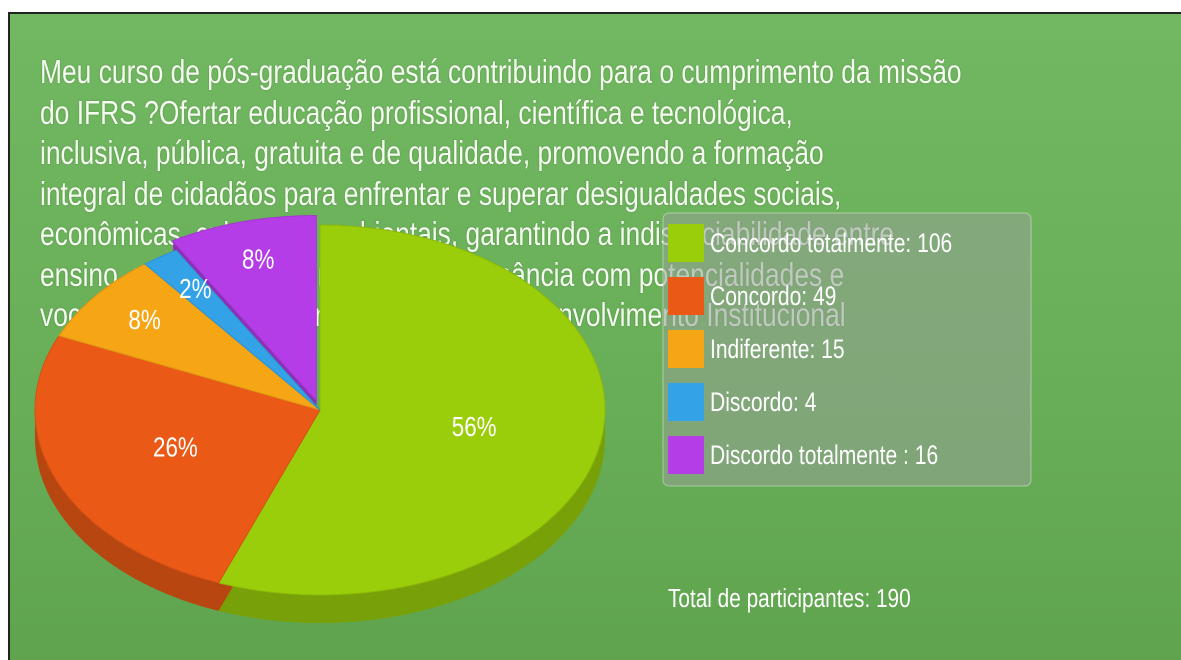 Image resolution: width=1181 pixels, height=660 pixels. Describe the element at coordinates (773, 297) in the screenshot. I see `legend-label: Concordo: 49` at that location.